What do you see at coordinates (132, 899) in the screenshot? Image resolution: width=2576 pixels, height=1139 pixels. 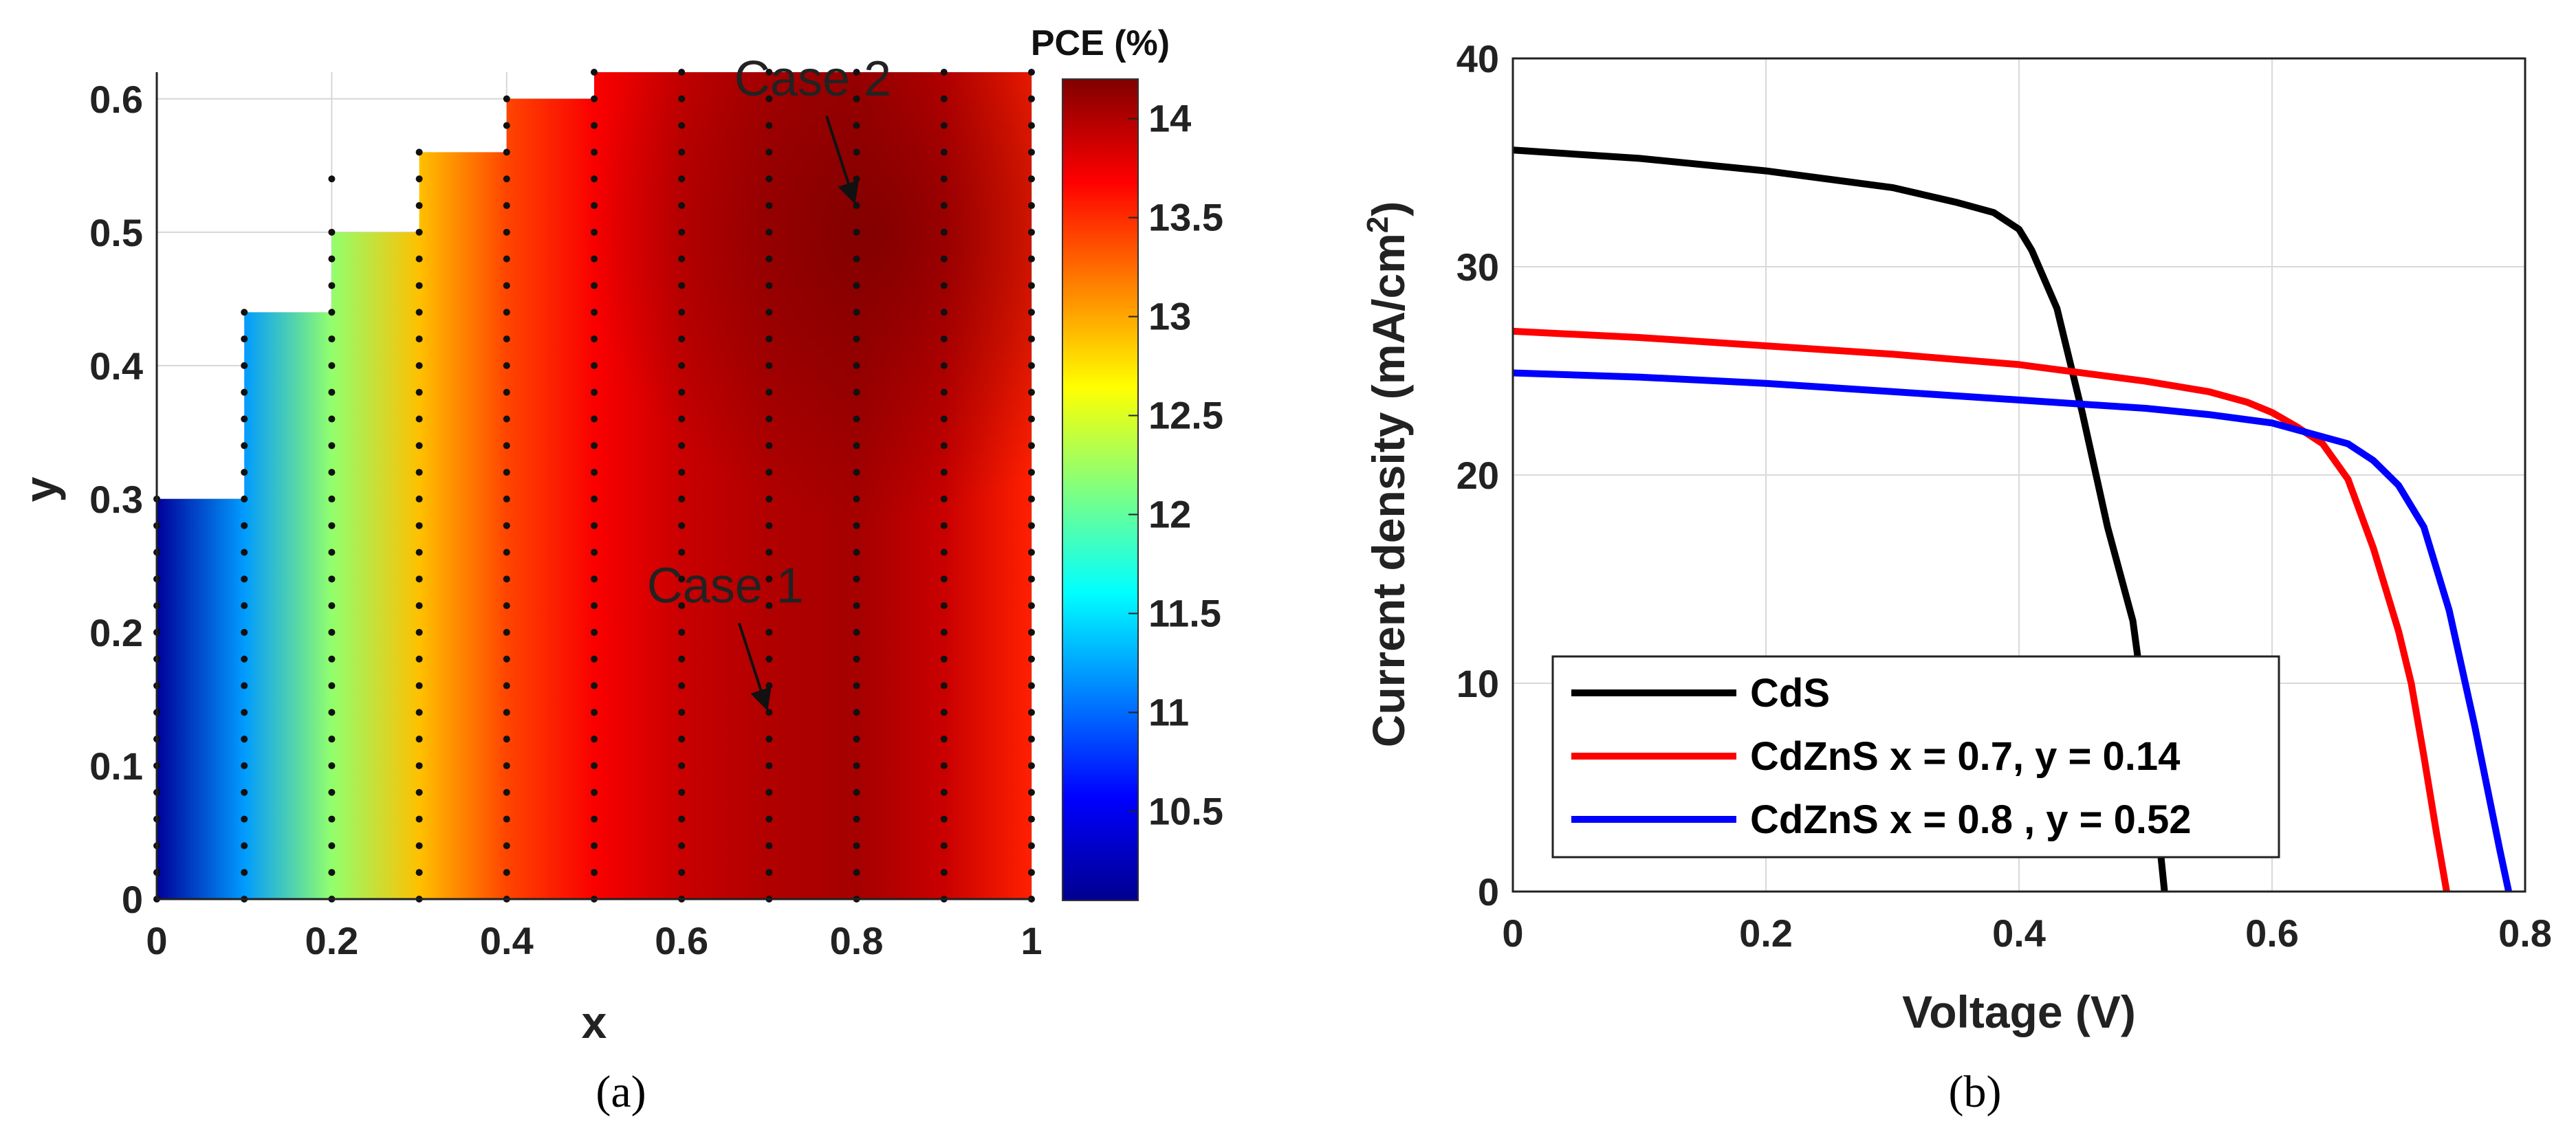 I see `heatmap-ytick-label: 0` at bounding box center [132, 899].